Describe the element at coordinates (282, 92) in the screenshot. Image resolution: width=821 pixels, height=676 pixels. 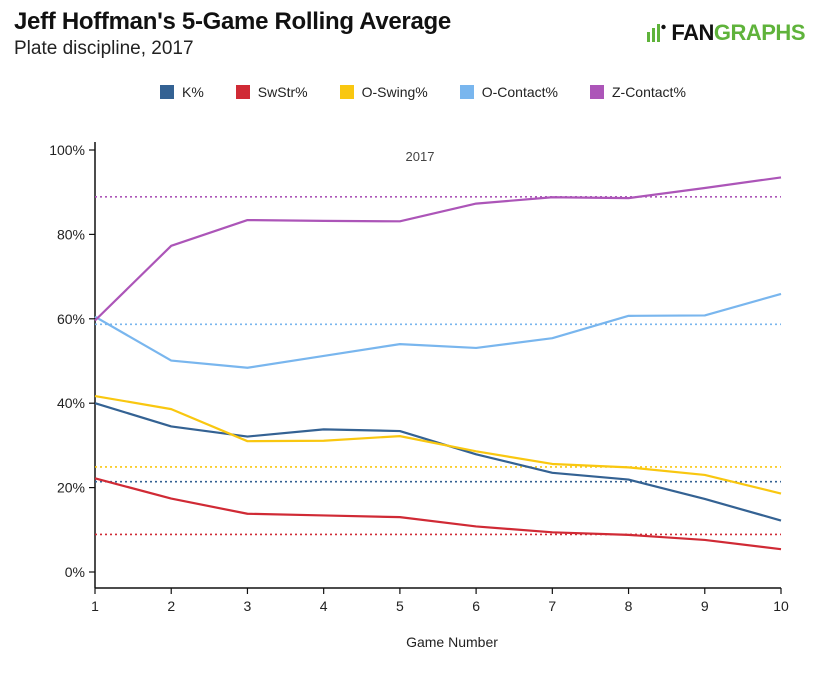
I see `legend-label: SwStr%` at that location.